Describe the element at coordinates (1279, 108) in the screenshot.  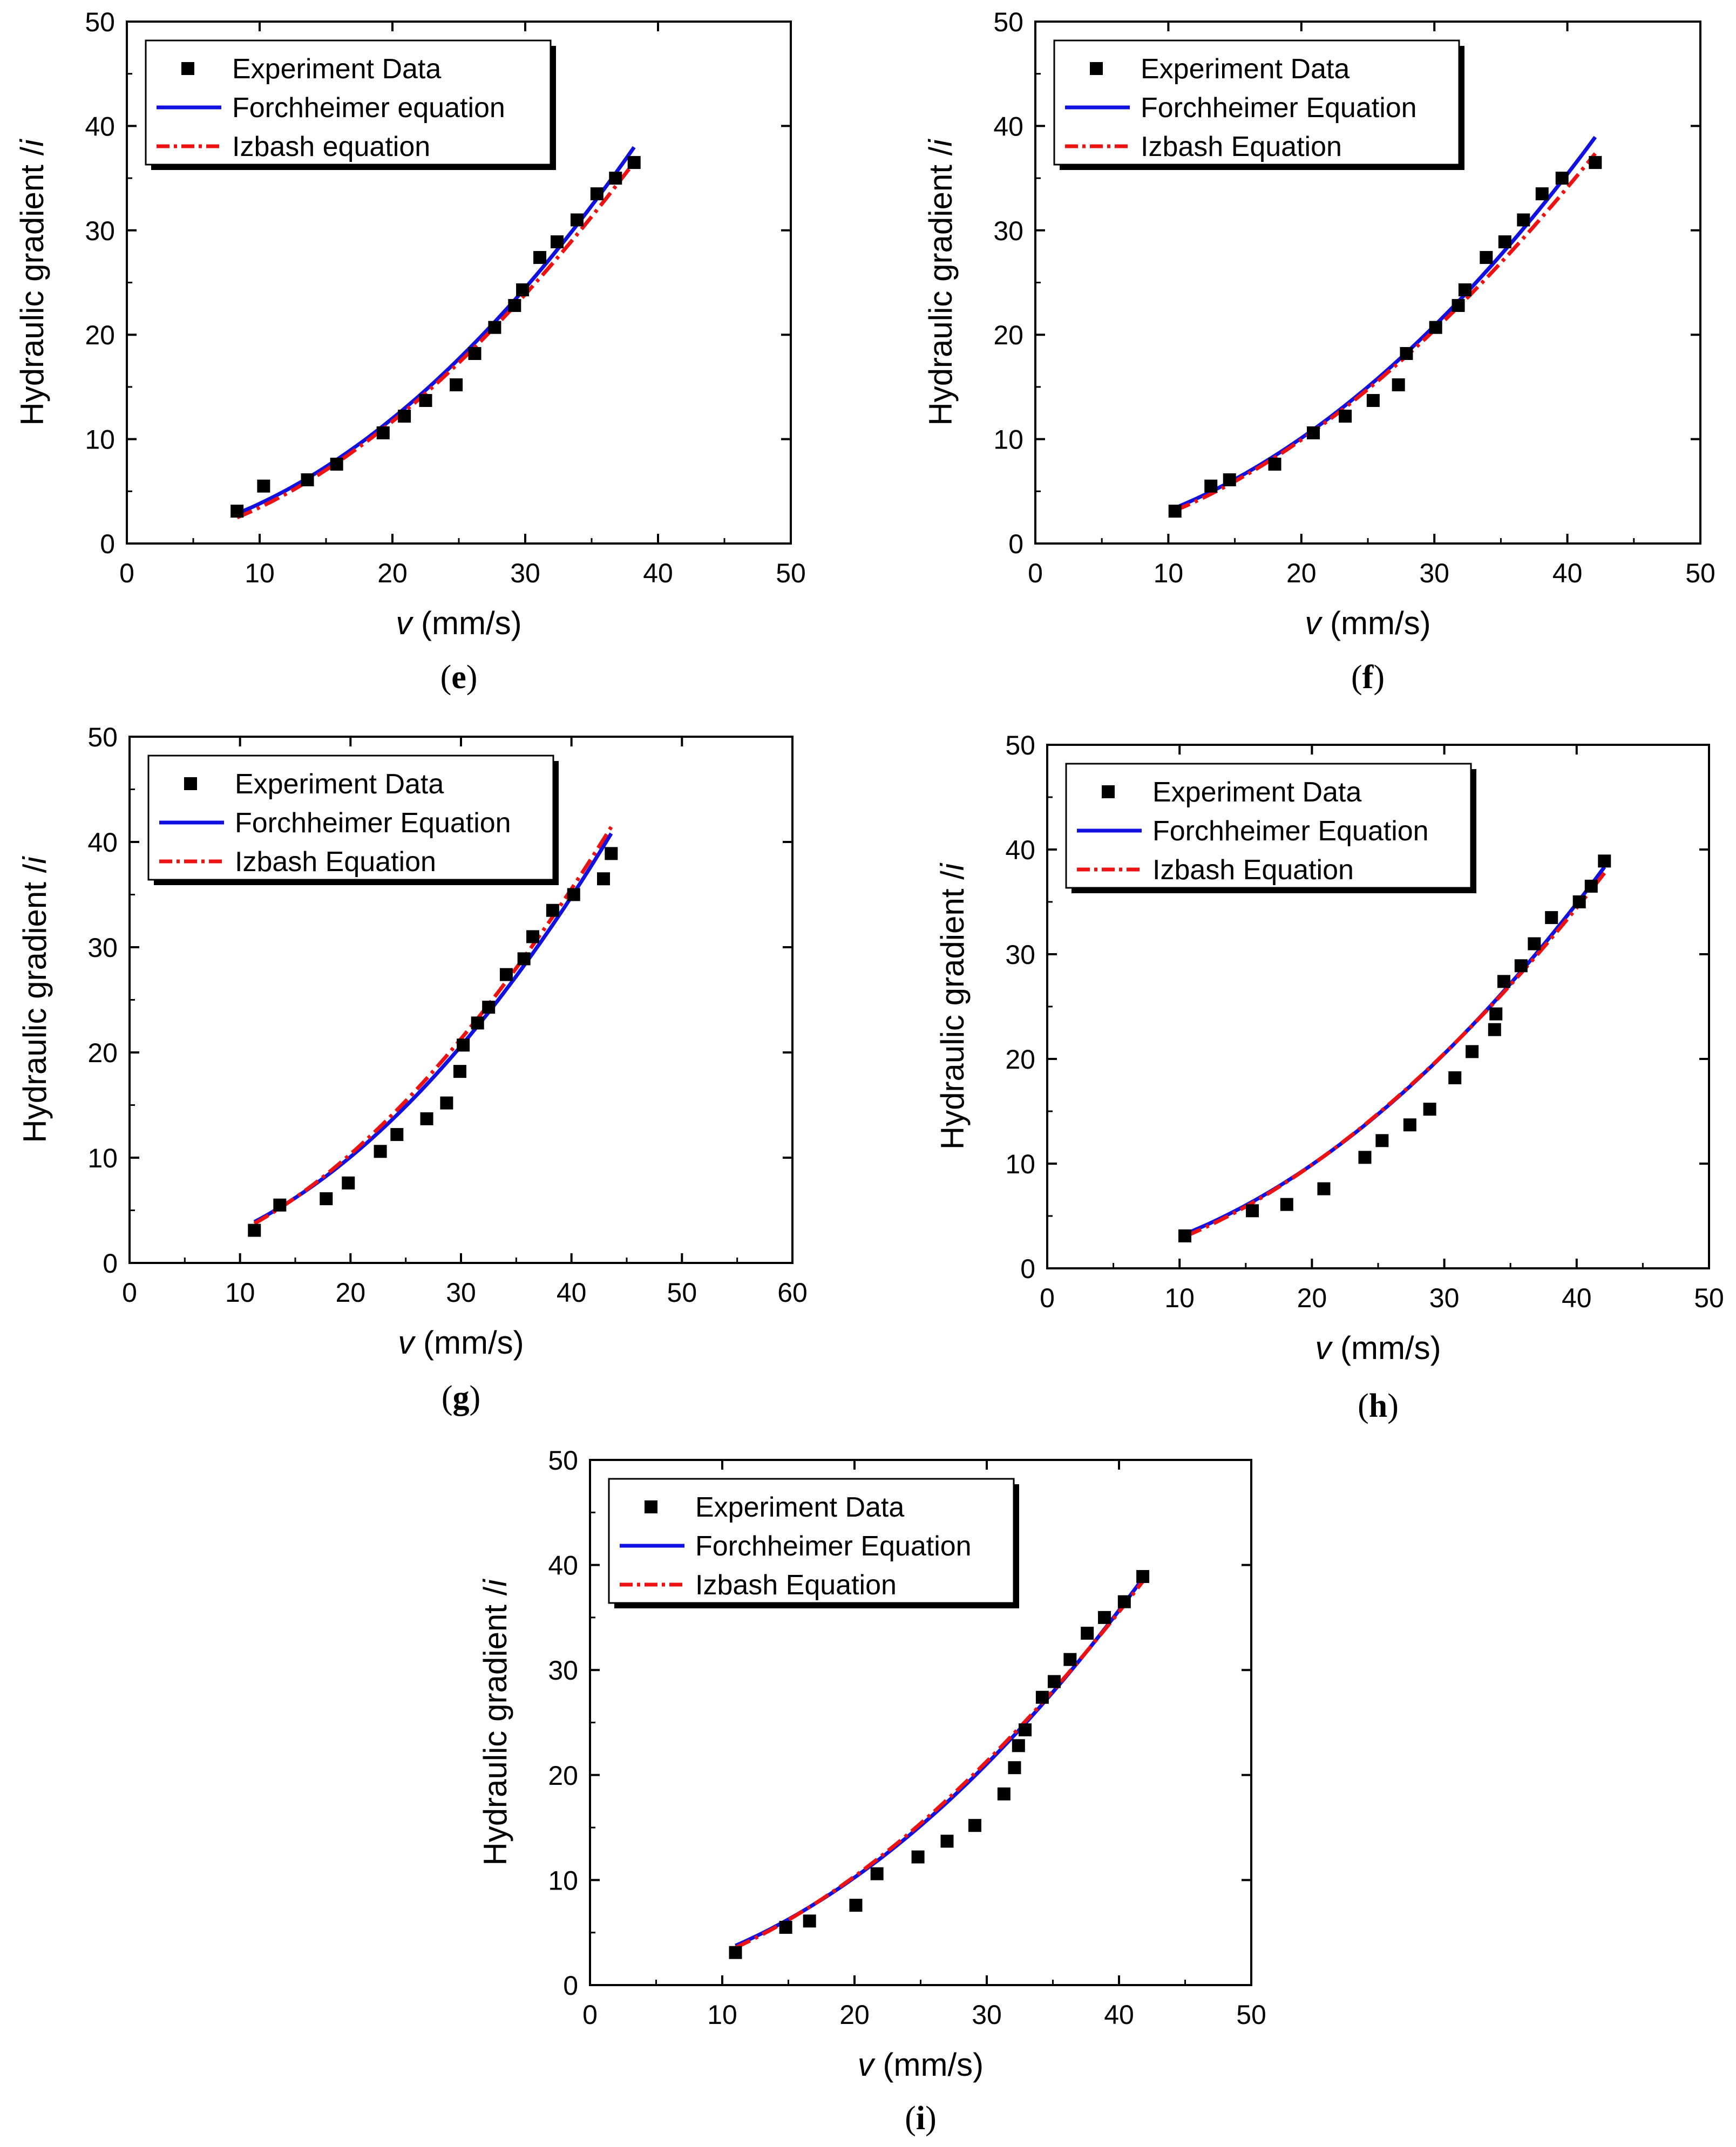
I see `legend-label-forchheimer: Forchheimer Equation` at that location.